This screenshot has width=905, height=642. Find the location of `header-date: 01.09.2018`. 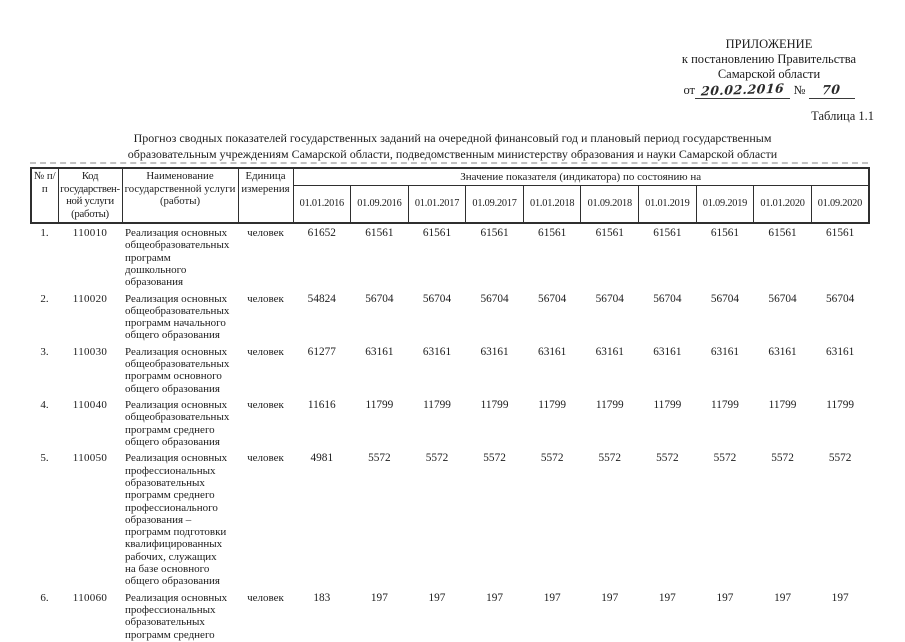

header-date: 01.09.2018 is located at coordinates (610, 204).